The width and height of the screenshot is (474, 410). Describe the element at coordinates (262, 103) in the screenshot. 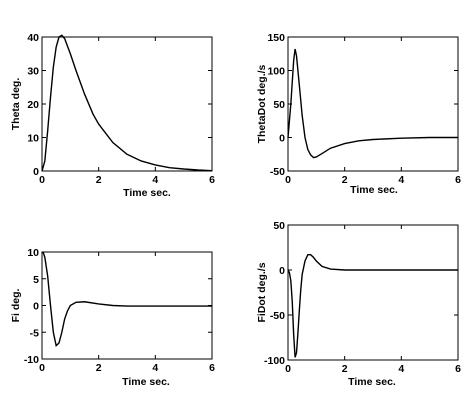

I see `y-axis-label: ThetaDot deg./s` at that location.